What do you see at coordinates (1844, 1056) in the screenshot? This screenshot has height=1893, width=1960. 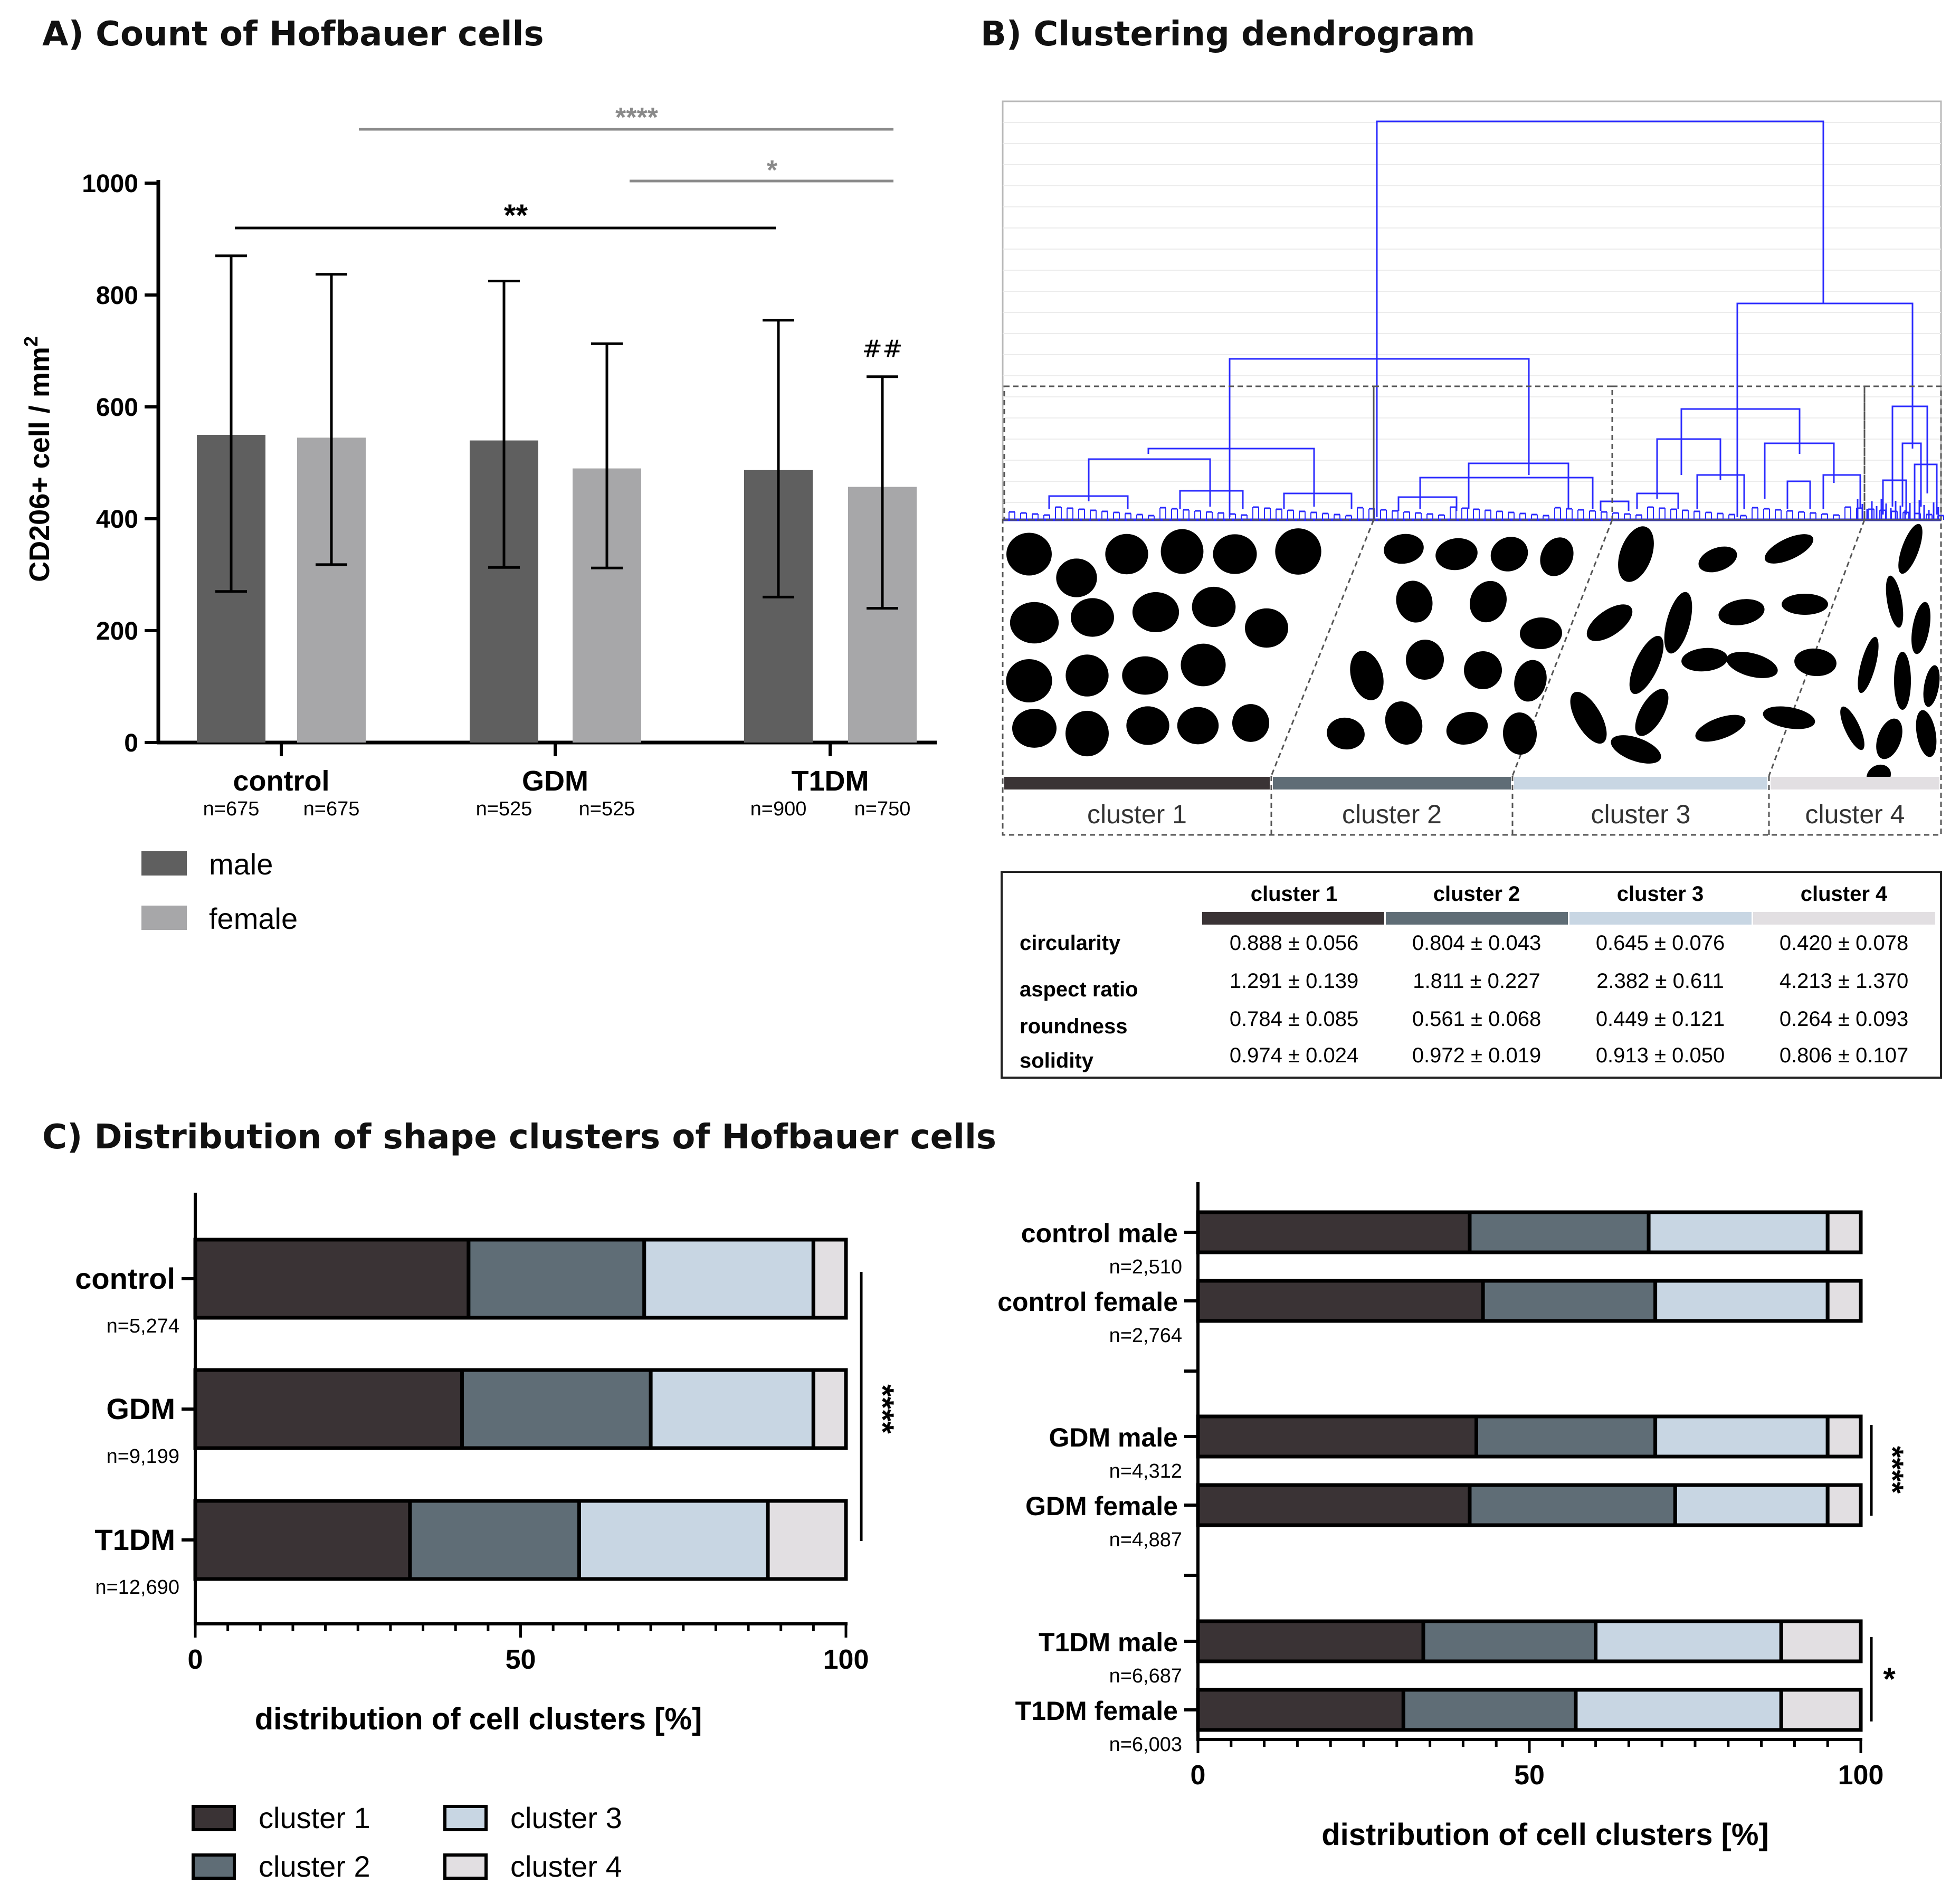 I see `table-cell: 0.806 ± 0.107` at bounding box center [1844, 1056].